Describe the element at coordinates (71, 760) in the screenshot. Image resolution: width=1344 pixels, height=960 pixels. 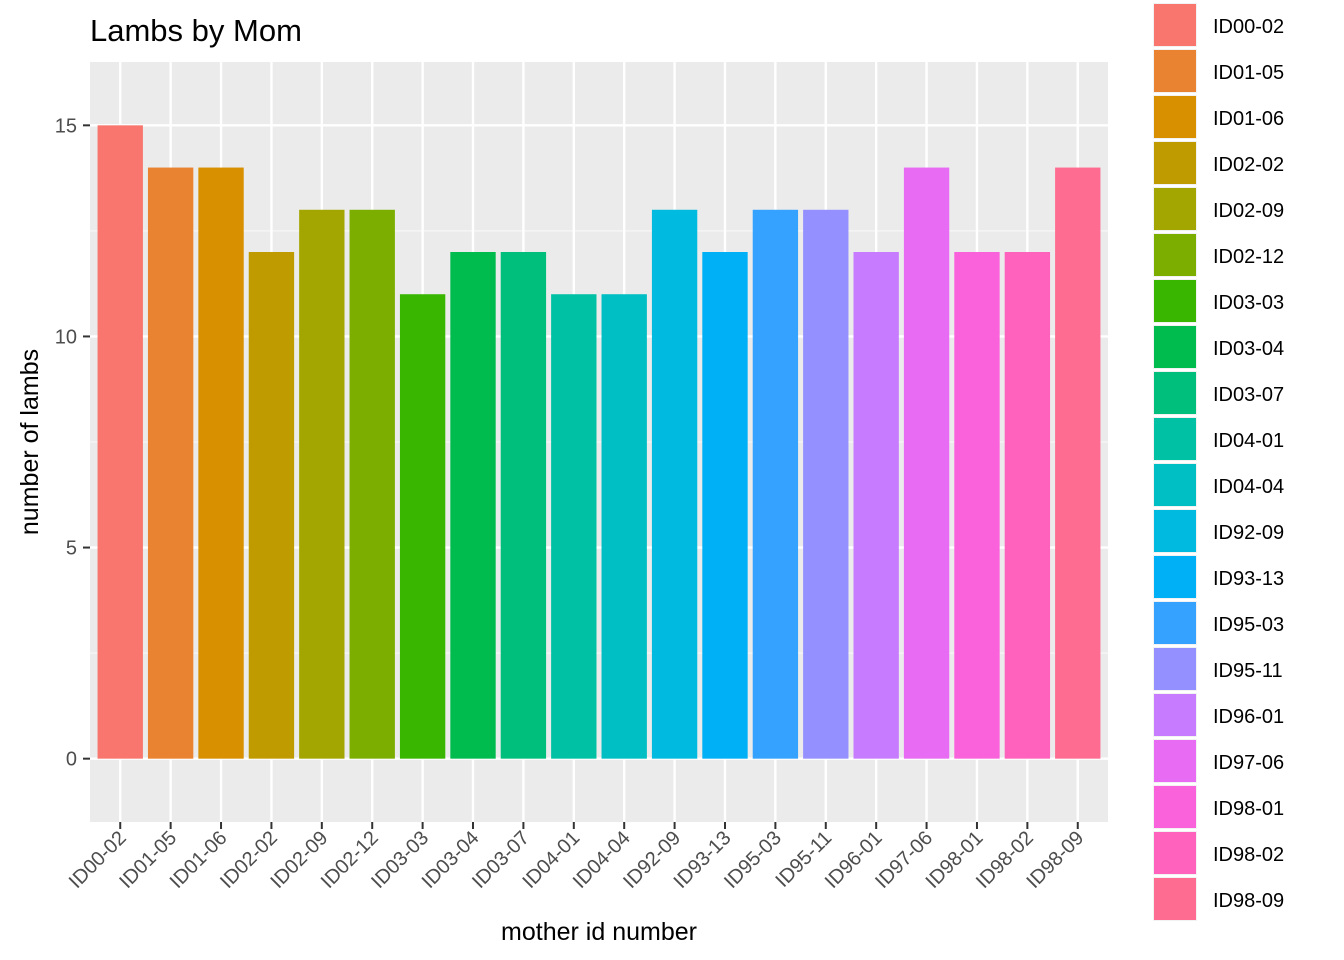
I see `y-tick-label: 0` at that location.